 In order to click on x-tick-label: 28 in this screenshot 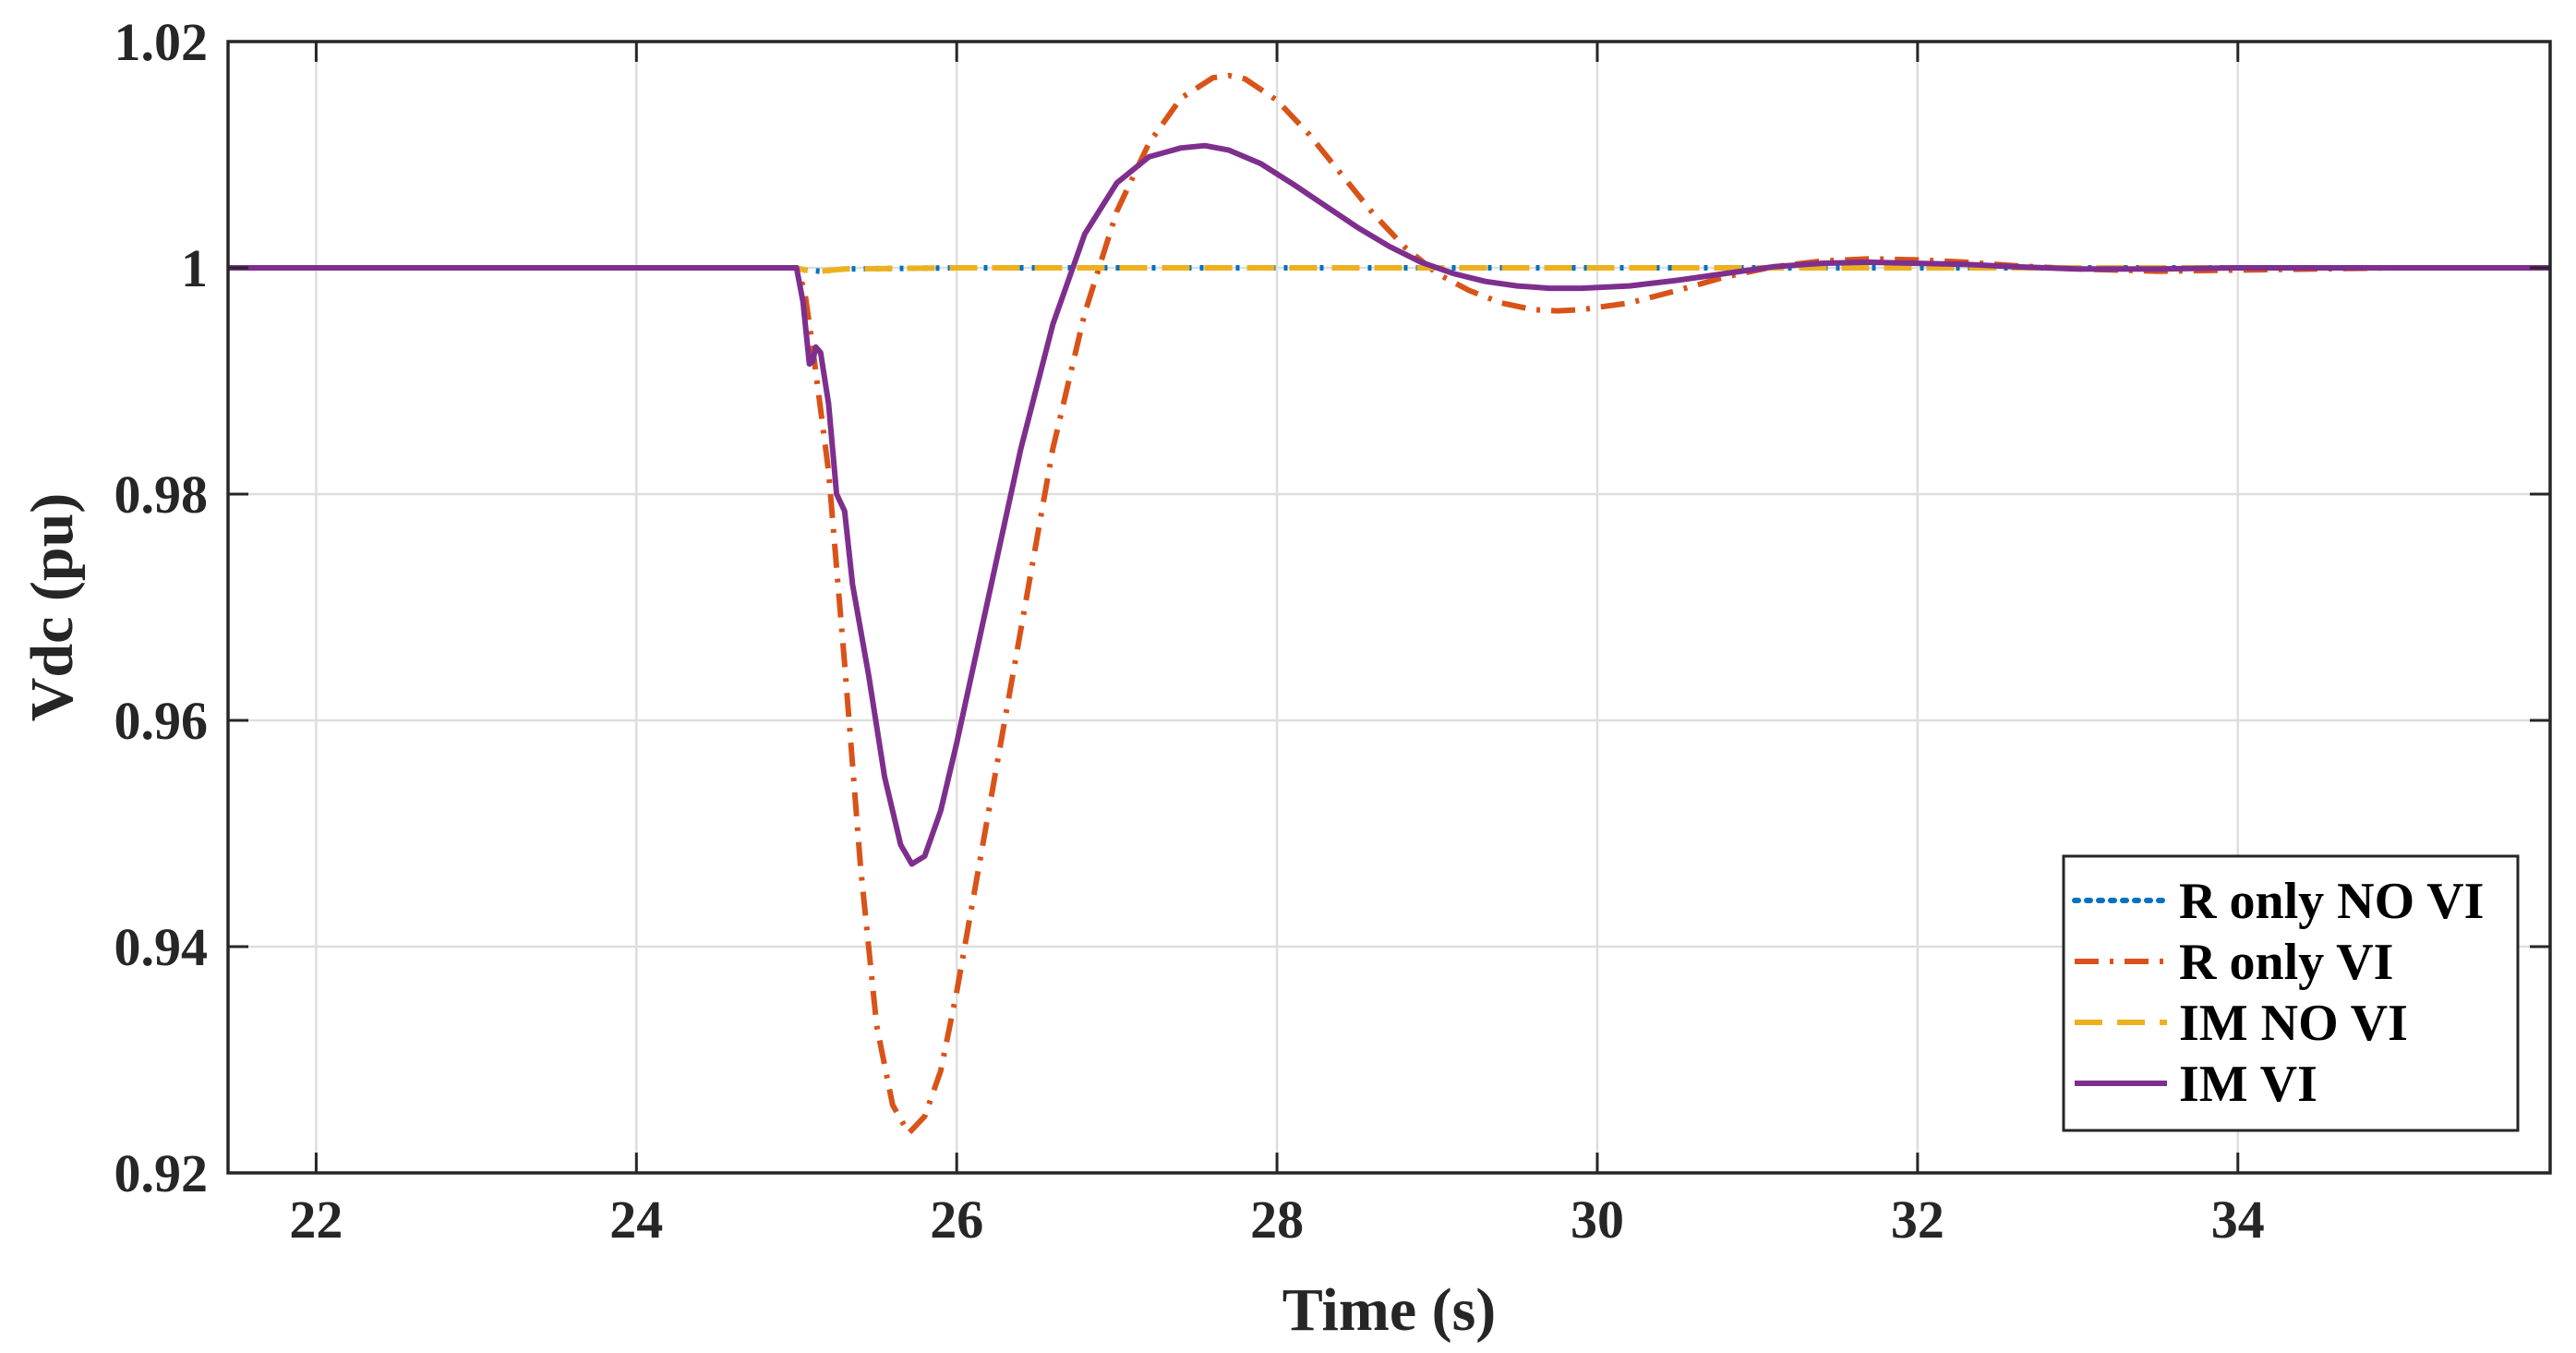, I will do `click(1277, 1220)`.